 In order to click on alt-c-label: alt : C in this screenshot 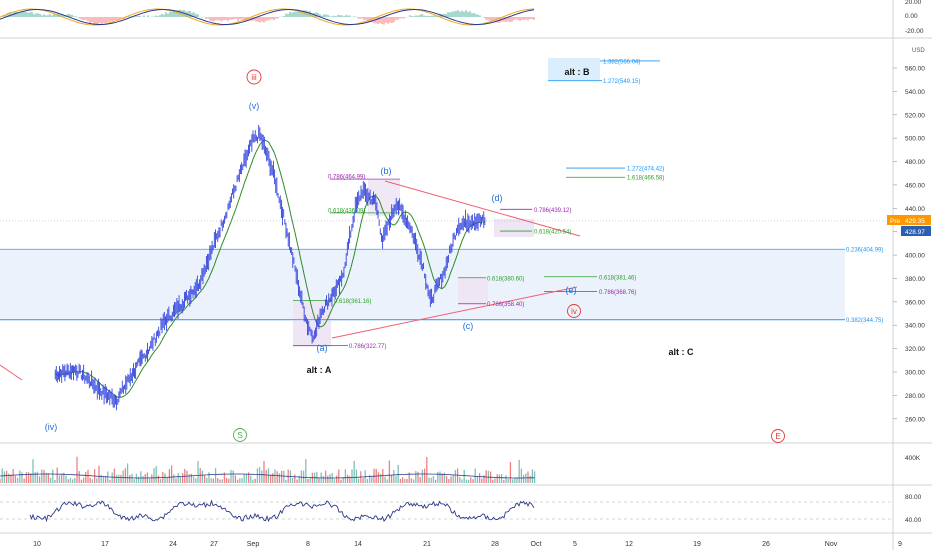, I will do `click(681, 352)`.